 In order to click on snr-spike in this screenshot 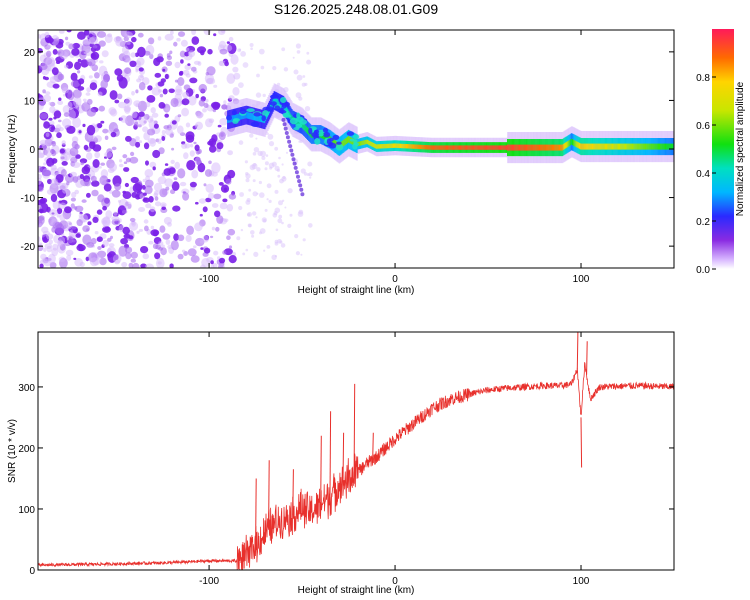, I will do `click(330, 454)`.